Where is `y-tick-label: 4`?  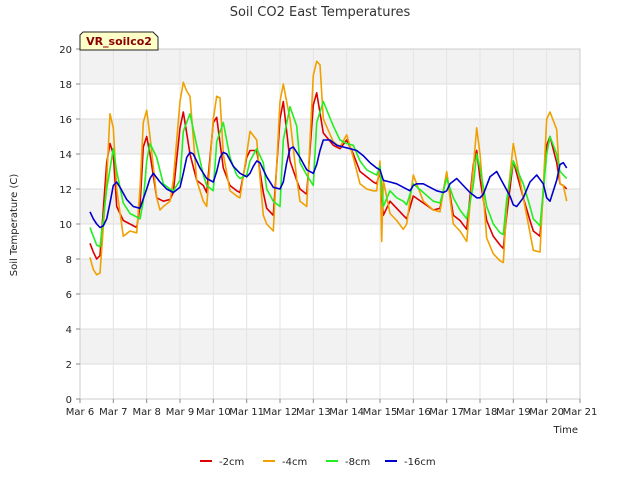 y-tick-label: 4 is located at coordinates (69, 330).